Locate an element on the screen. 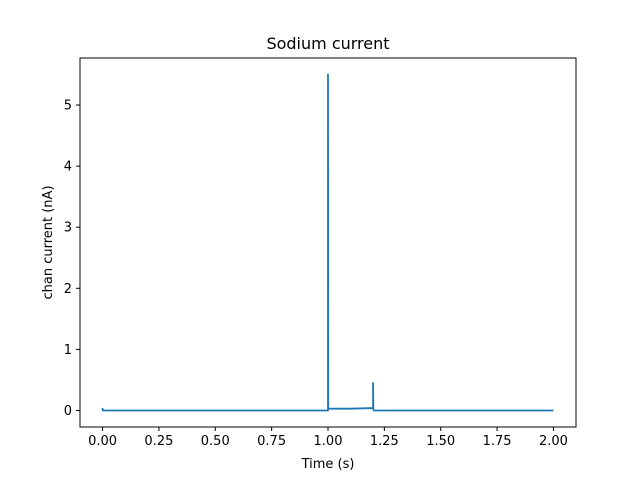 The width and height of the screenshot is (640, 480). x-tick-label: 0.00 is located at coordinates (102, 441).